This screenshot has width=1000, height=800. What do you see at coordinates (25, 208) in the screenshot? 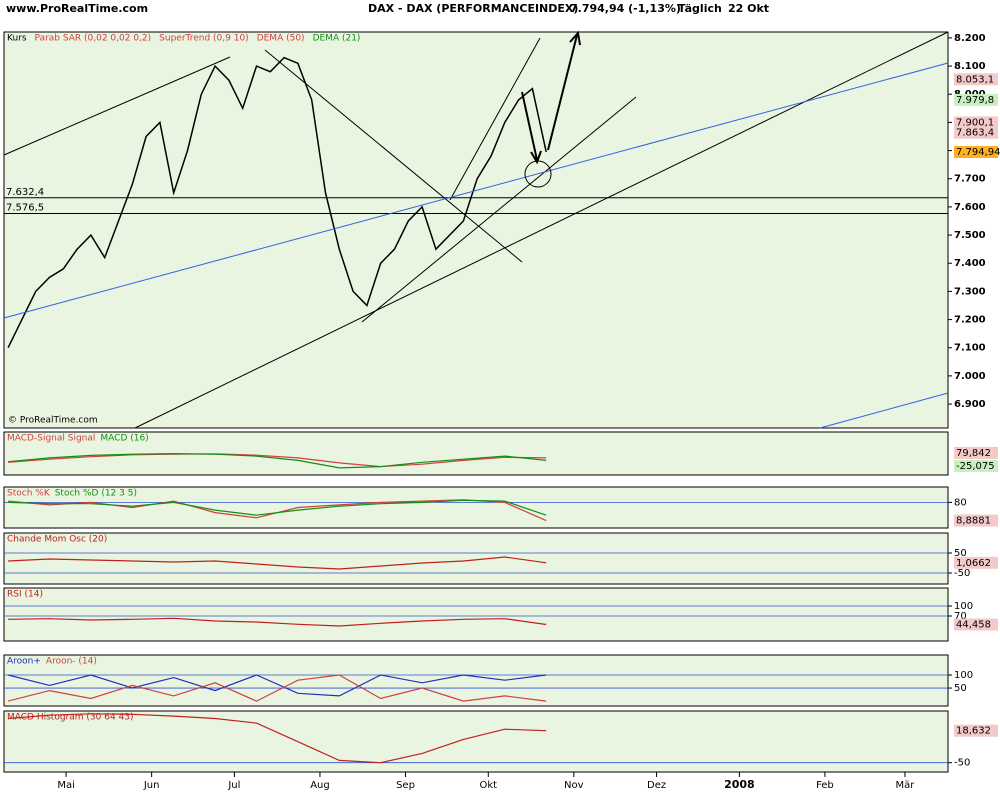
I see `level-label: 7.576,5` at bounding box center [25, 208].